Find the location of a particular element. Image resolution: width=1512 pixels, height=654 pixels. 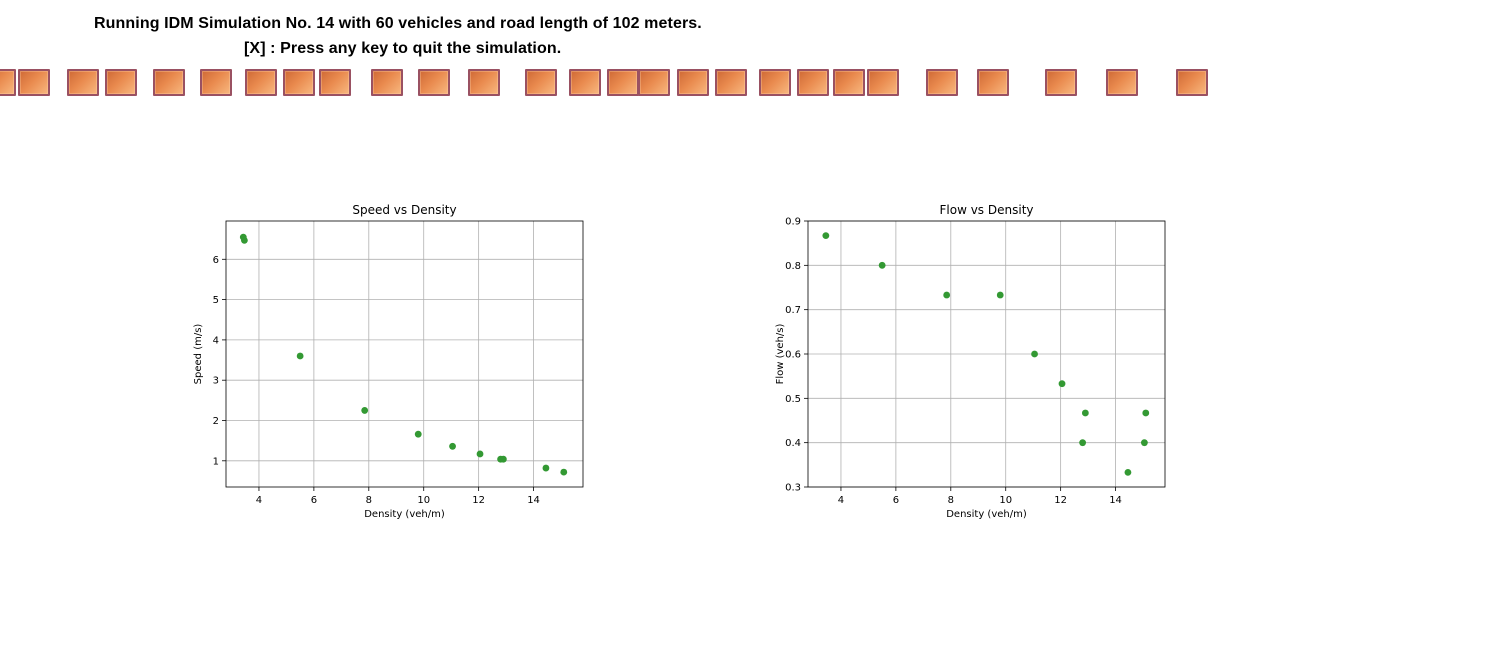

y-tick-label: 6 is located at coordinates (216, 260).